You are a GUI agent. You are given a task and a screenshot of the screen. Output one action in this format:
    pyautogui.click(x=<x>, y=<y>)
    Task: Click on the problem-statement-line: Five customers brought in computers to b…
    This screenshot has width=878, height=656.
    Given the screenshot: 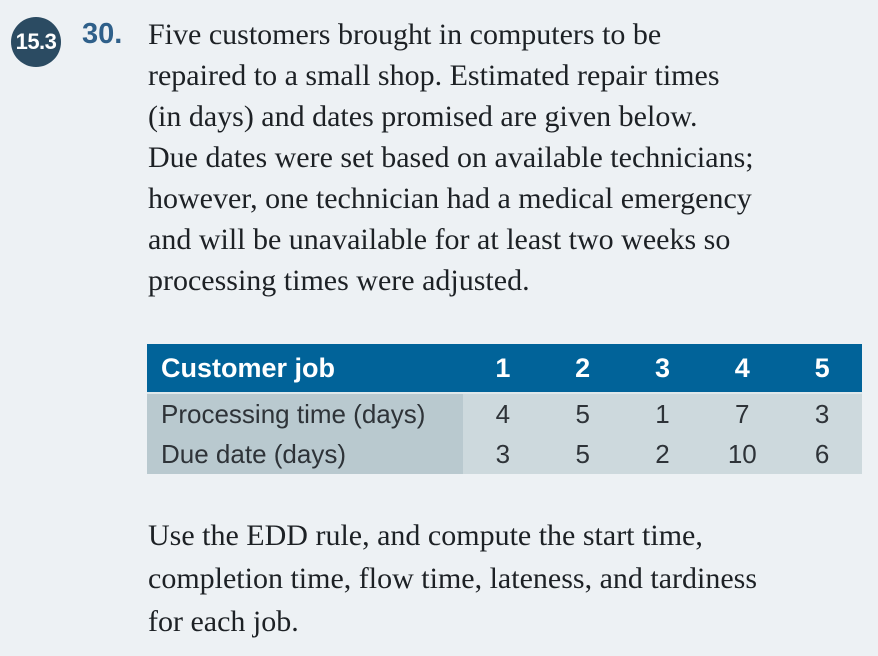 What is the action you would take?
    pyautogui.click(x=405, y=34)
    